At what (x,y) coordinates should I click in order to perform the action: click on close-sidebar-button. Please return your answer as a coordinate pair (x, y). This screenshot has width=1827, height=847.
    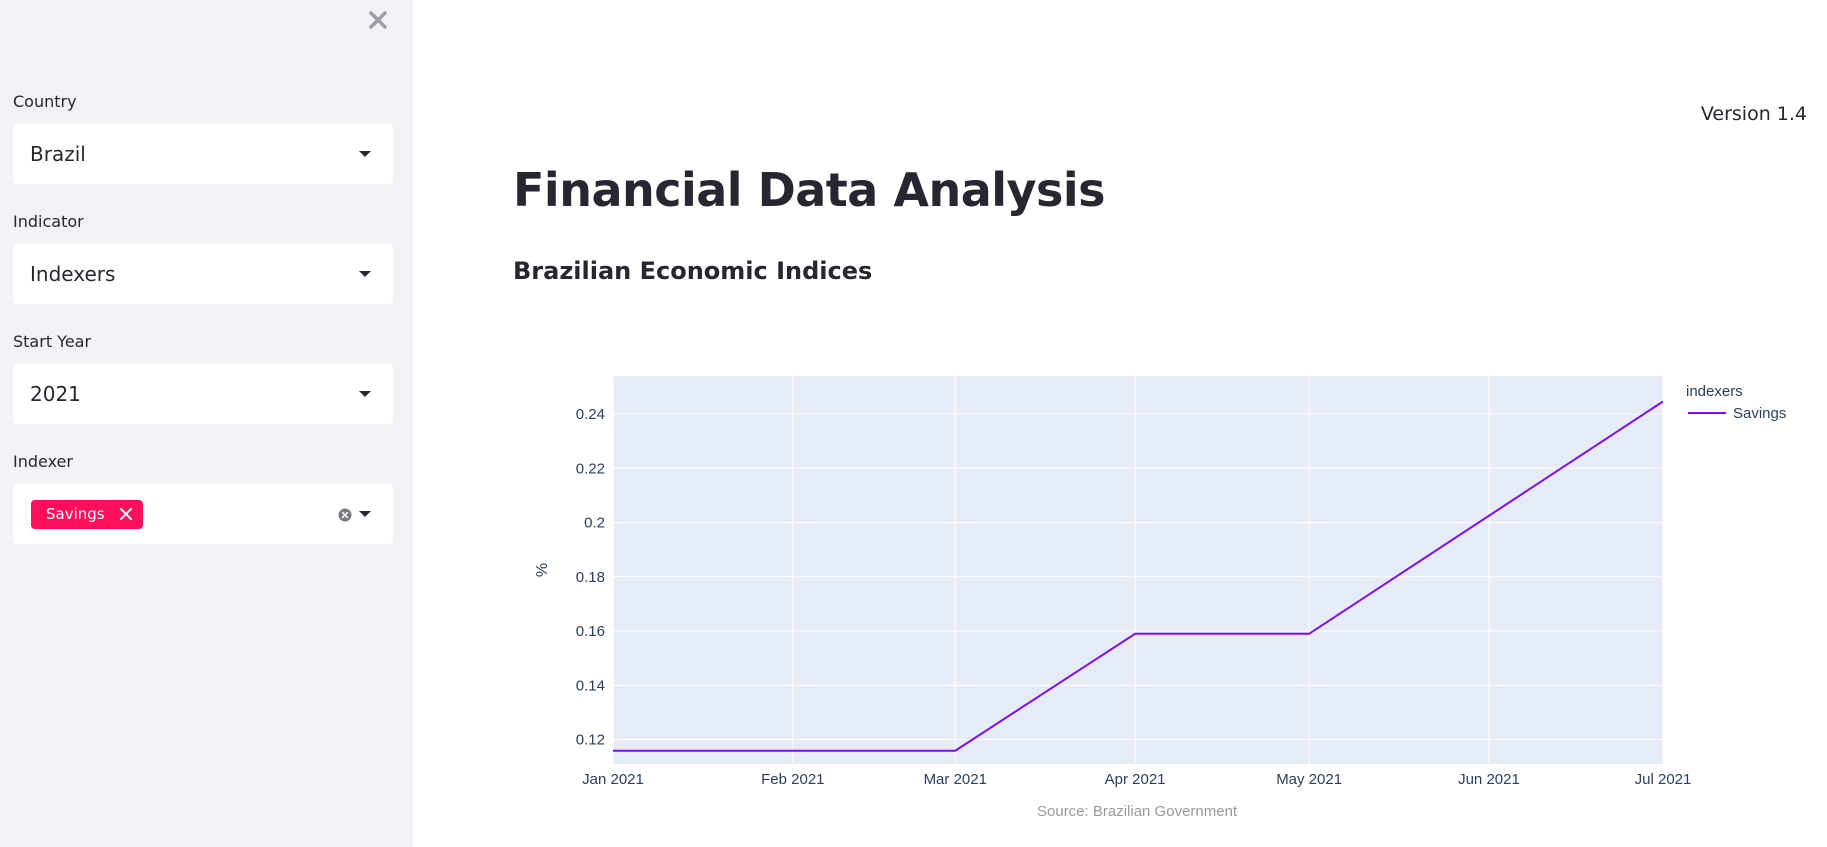
    Looking at the image, I should click on (378, 20).